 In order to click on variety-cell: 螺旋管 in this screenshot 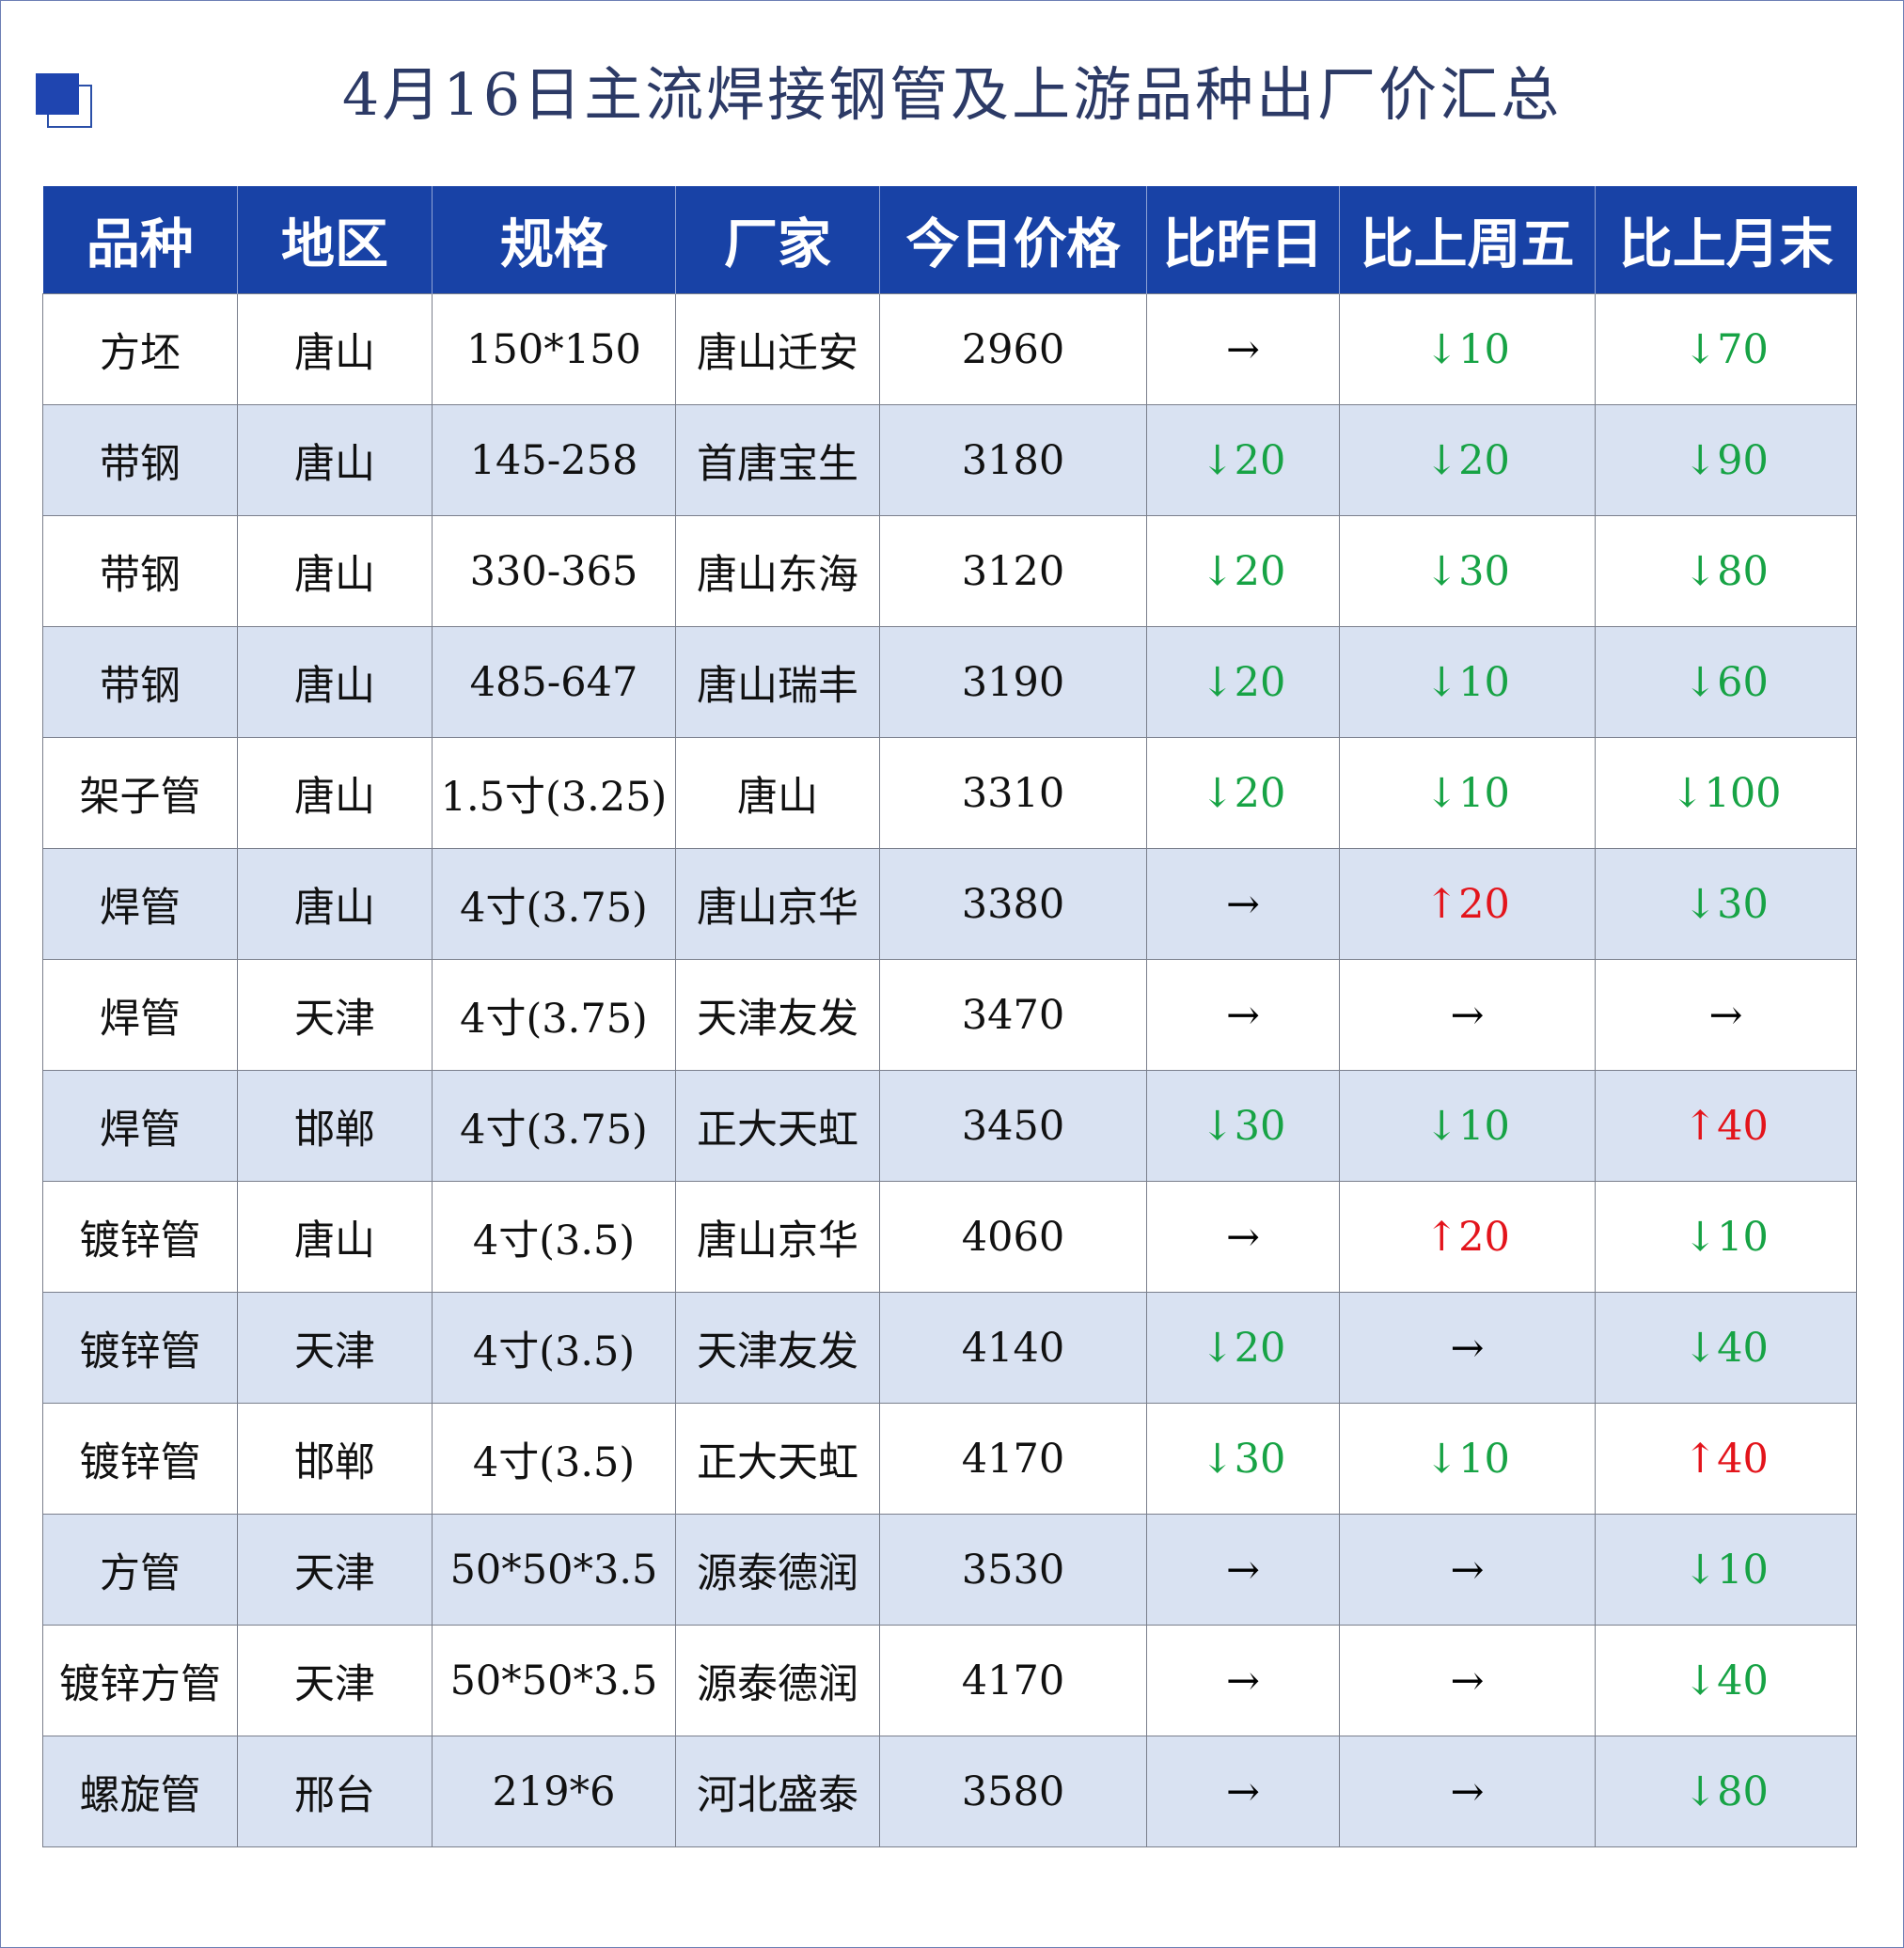, I will do `click(140, 1792)`.